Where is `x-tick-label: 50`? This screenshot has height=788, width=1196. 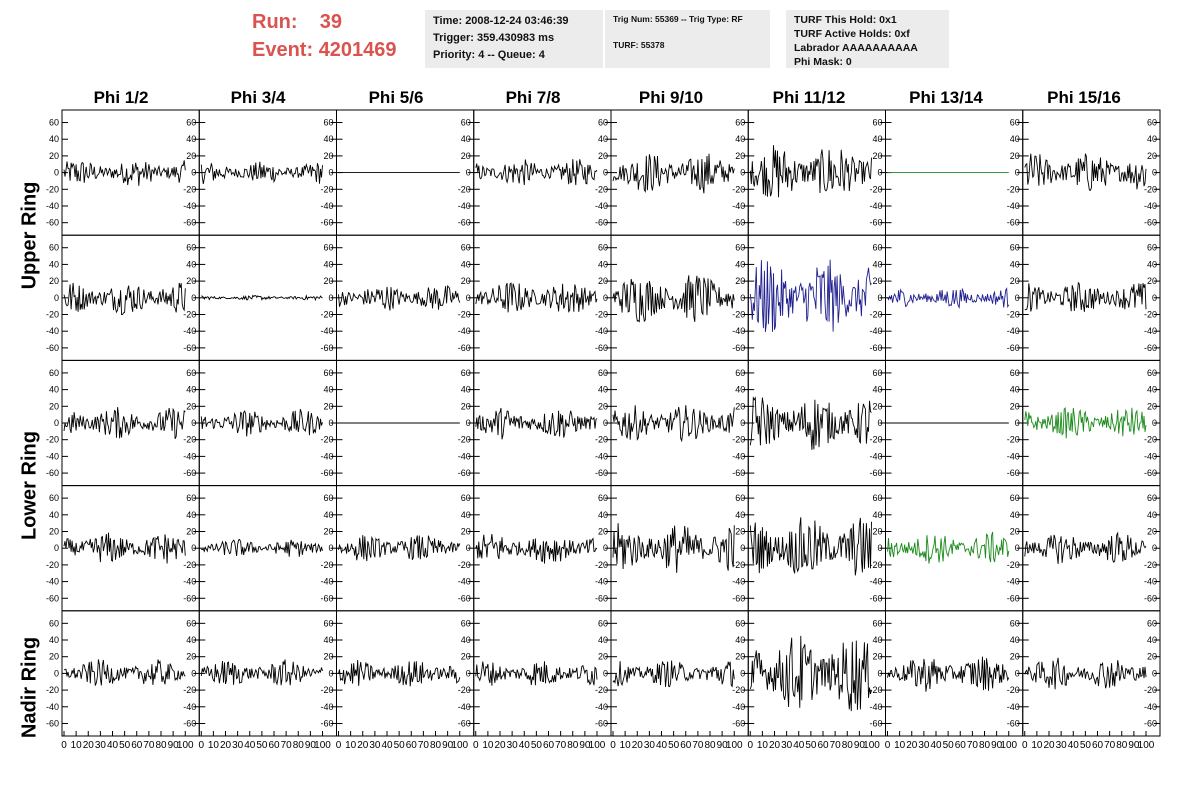
x-tick-label: 50 is located at coordinates (949, 745).